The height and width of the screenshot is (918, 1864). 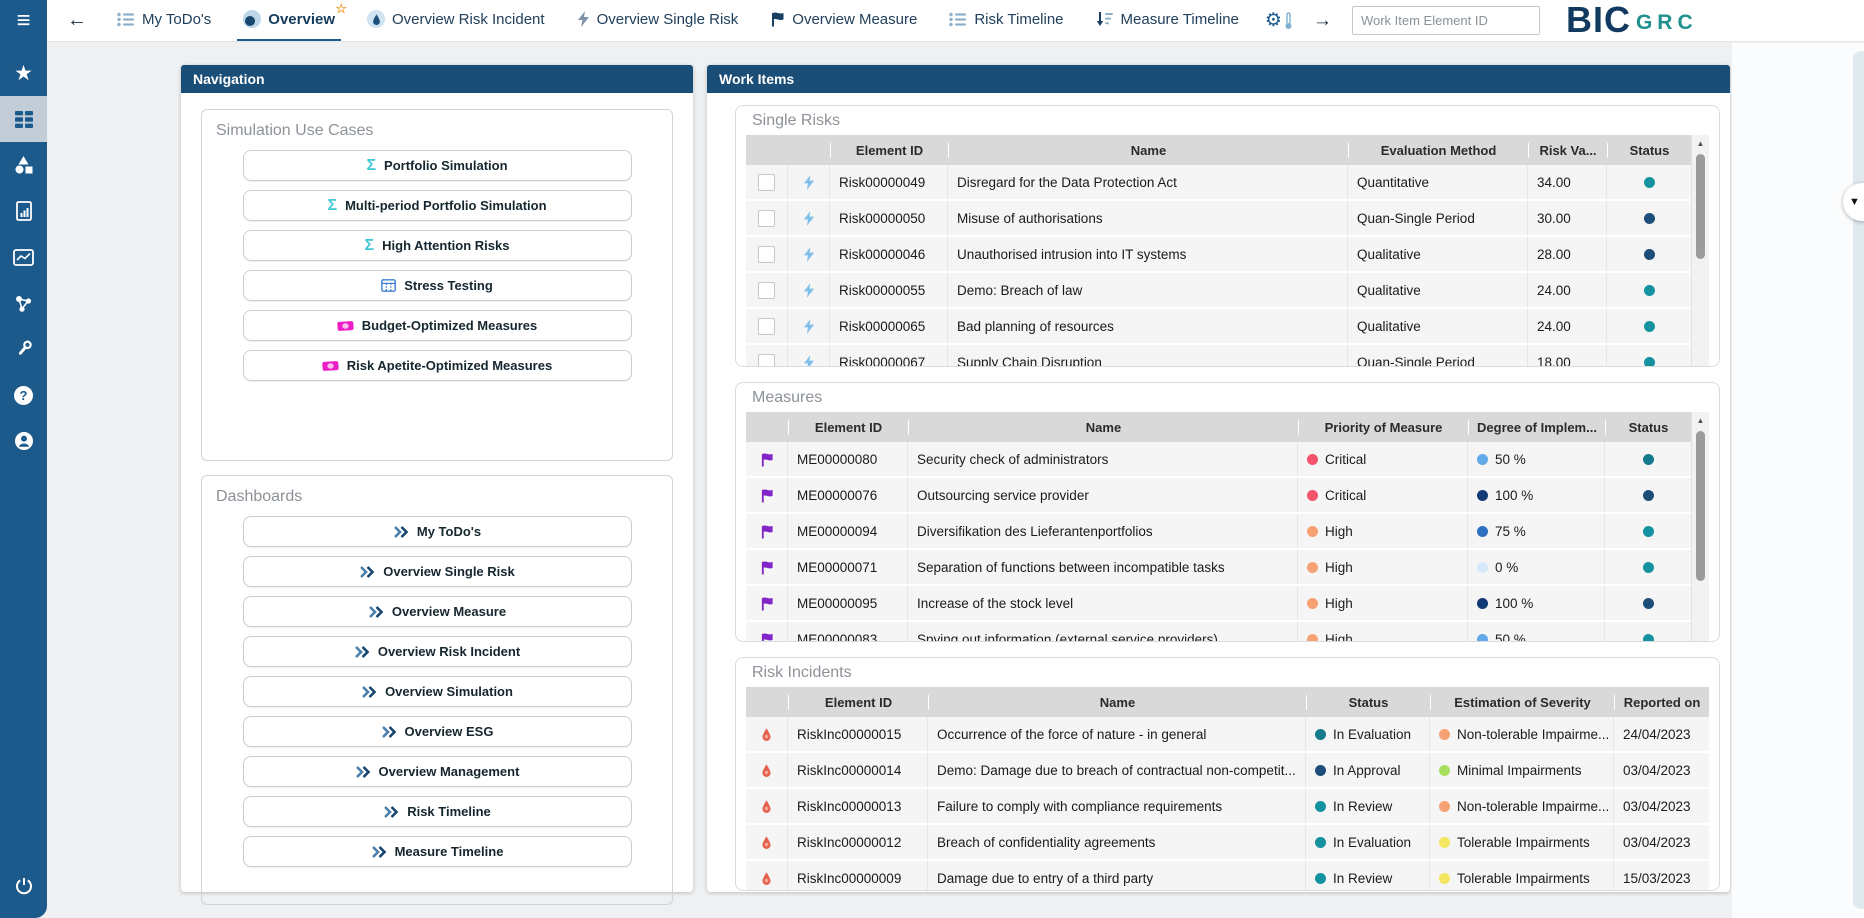 What do you see at coordinates (23, 395) in the screenshot?
I see `sidebar-item-help: ?` at bounding box center [23, 395].